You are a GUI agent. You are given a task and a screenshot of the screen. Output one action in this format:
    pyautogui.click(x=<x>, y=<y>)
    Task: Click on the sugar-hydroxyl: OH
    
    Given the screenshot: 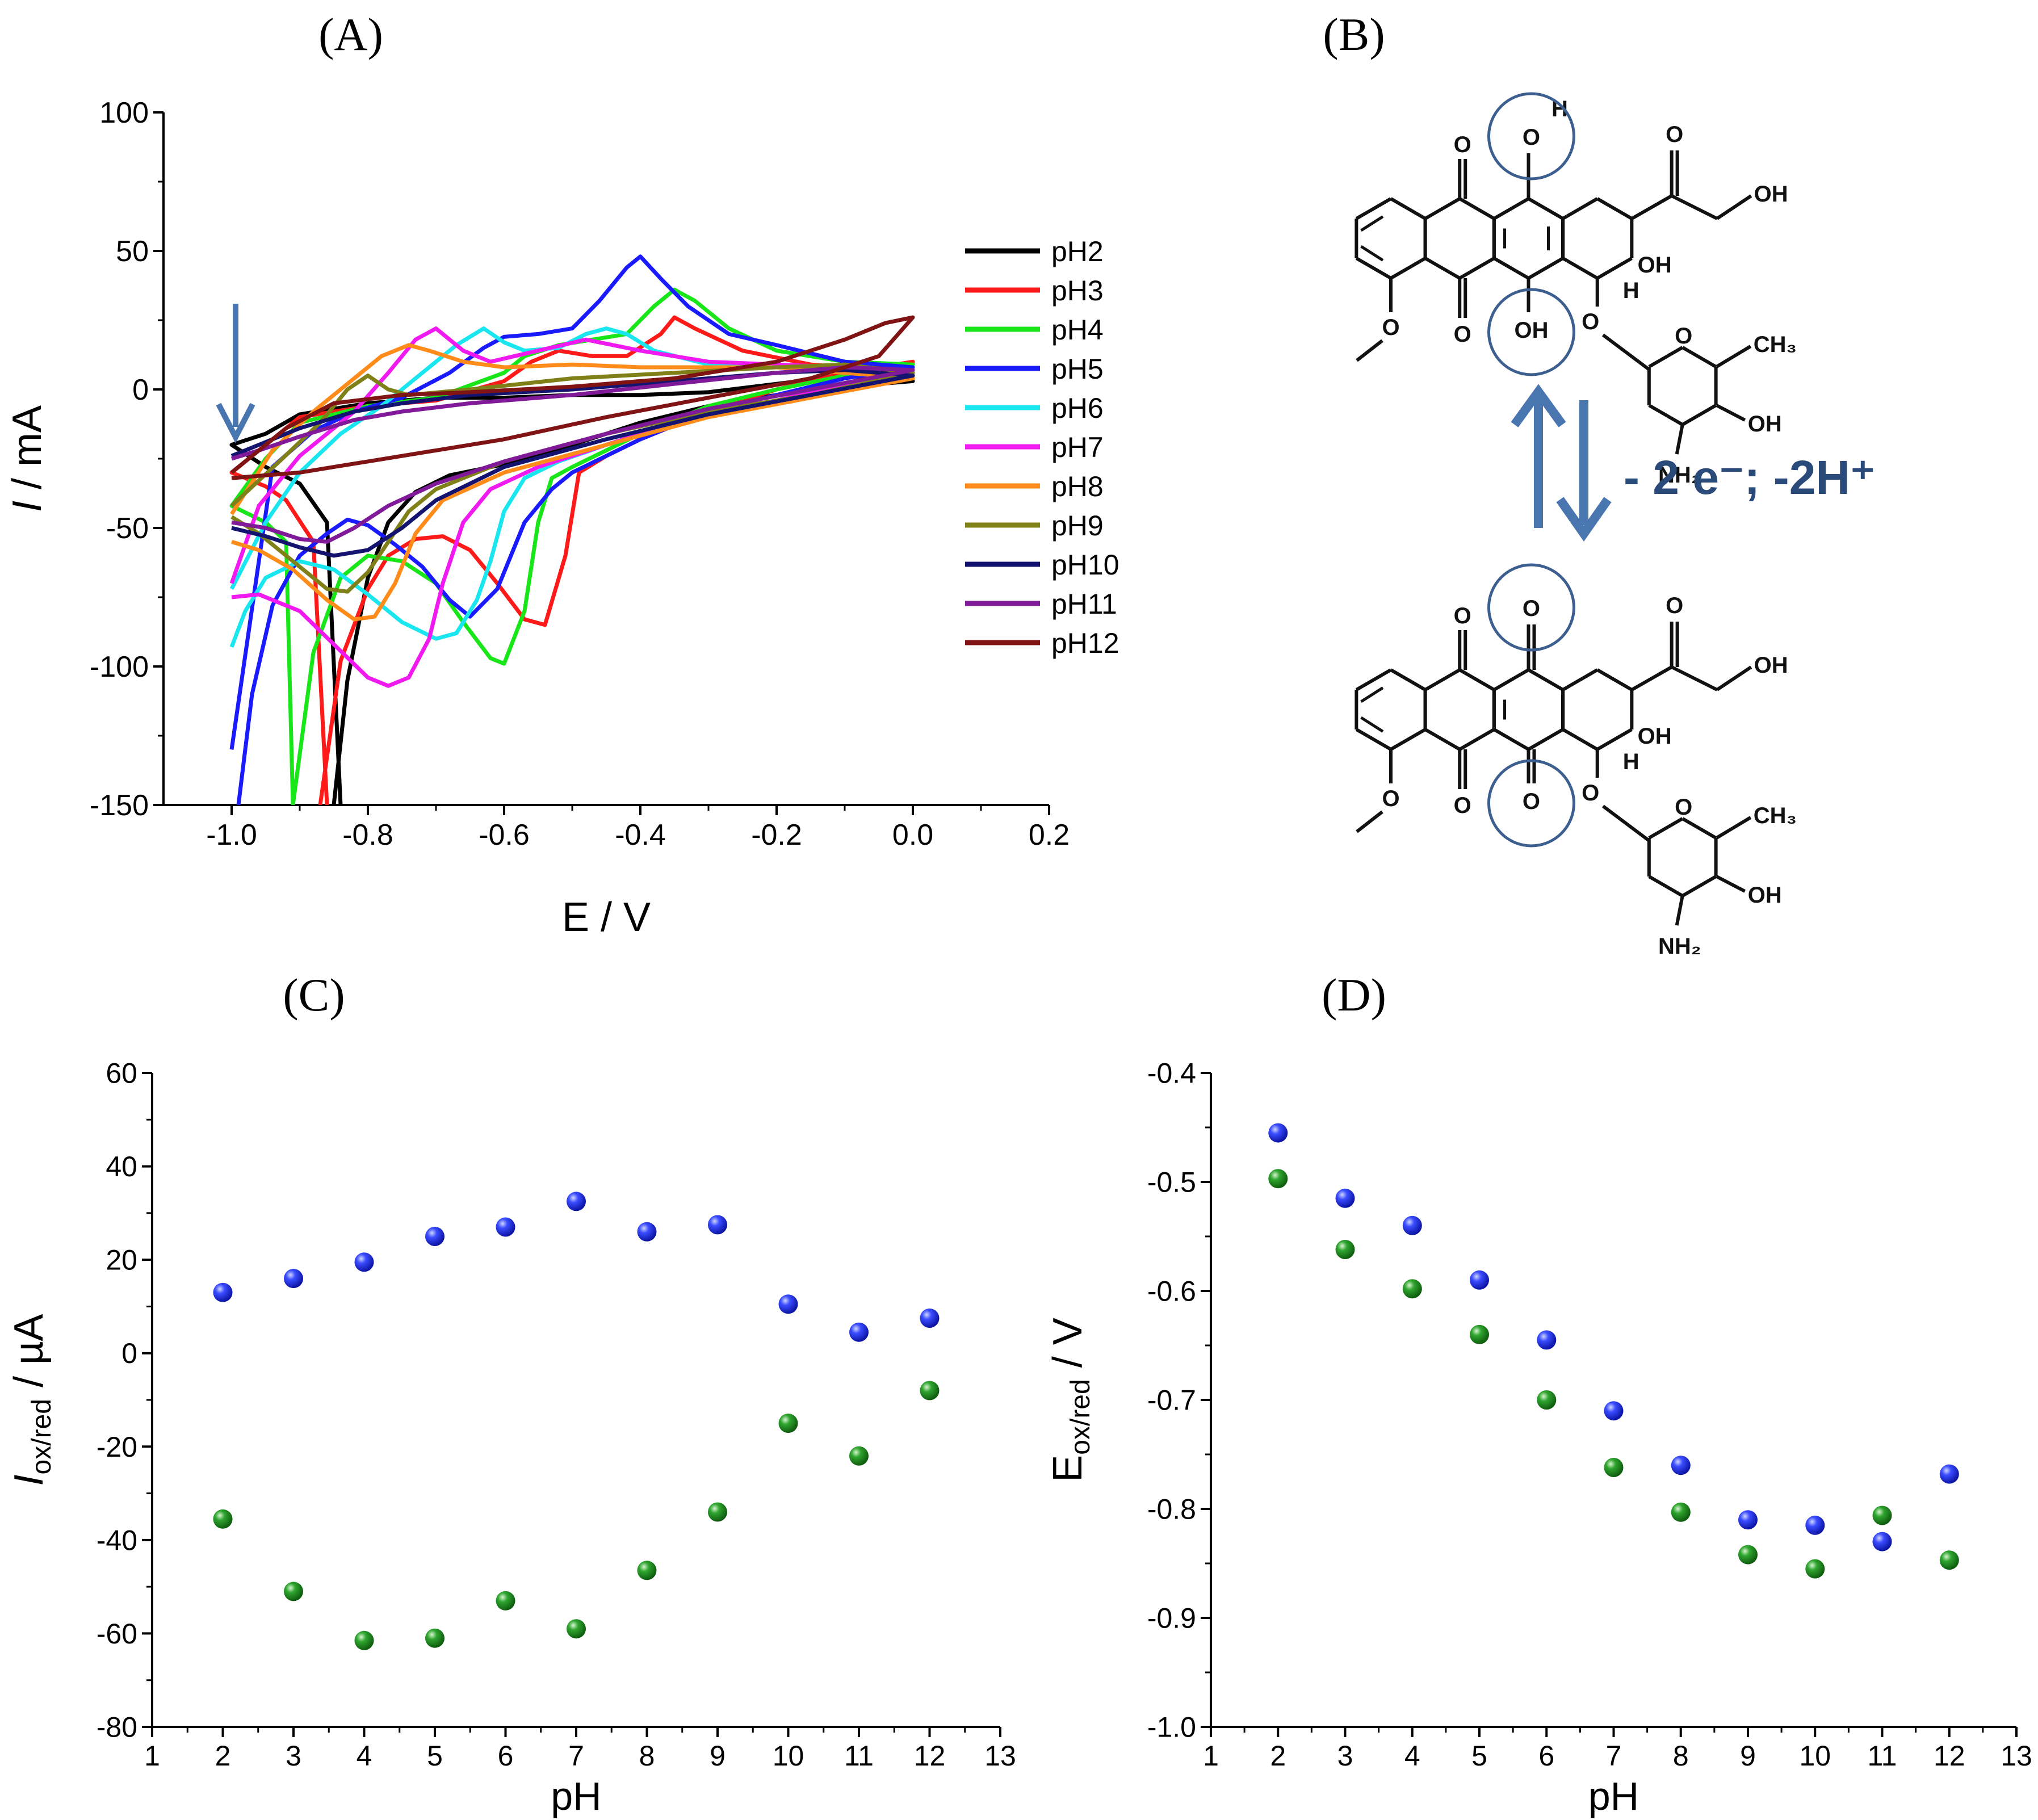 What is the action you would take?
    pyautogui.click(x=1765, y=424)
    